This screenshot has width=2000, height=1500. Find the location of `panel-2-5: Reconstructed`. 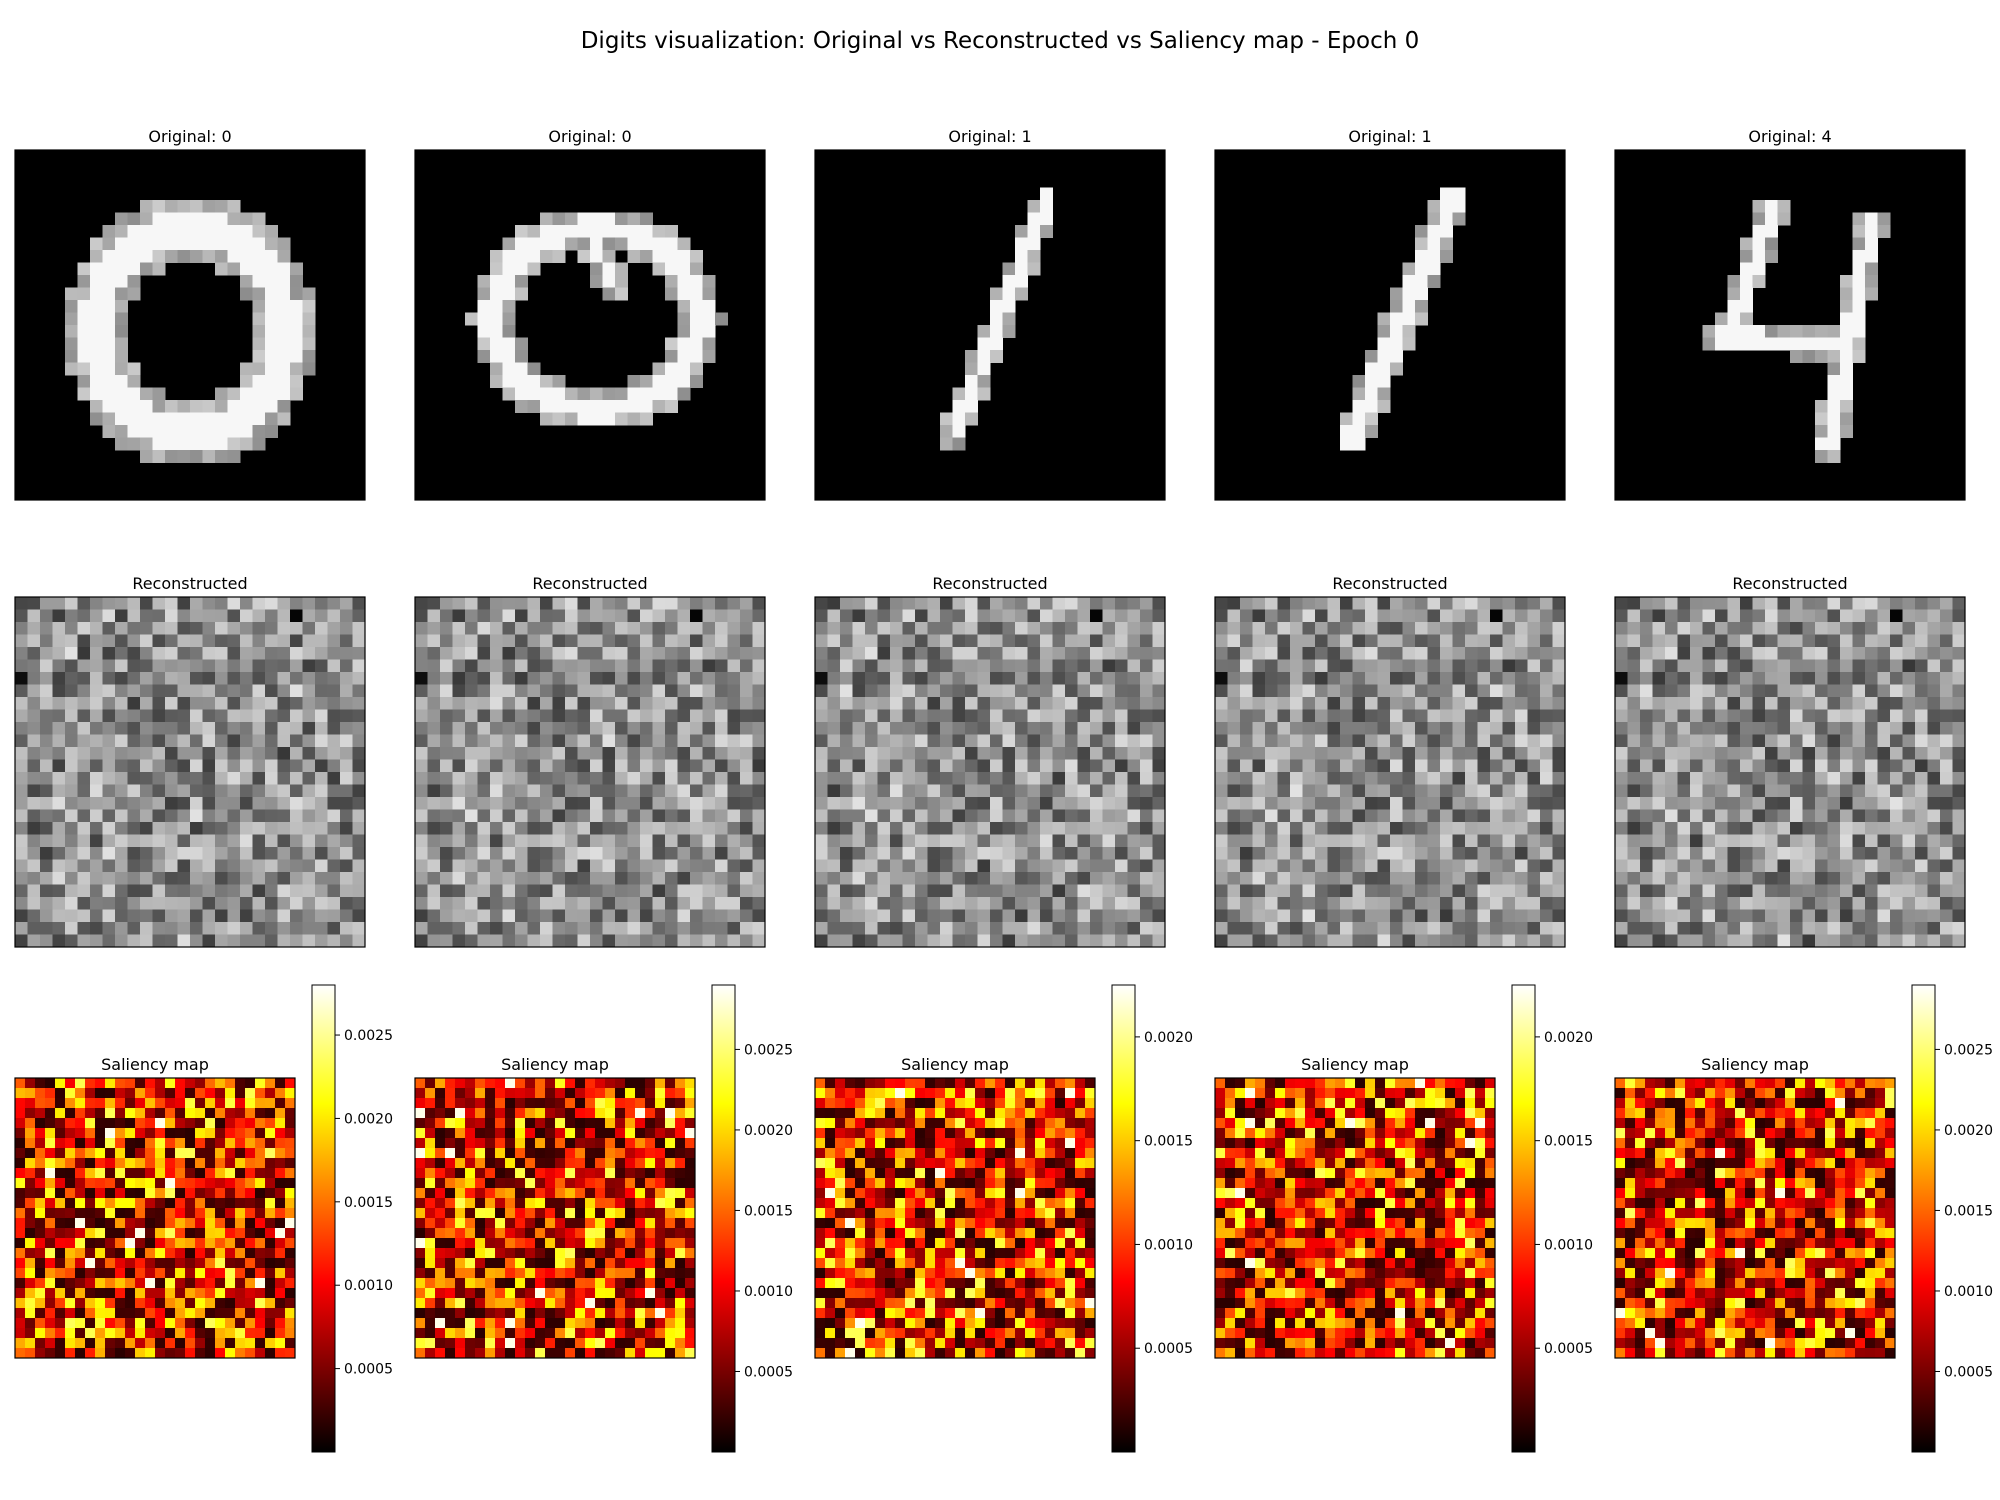

panel-2-5: Reconstructed is located at coordinates (1790, 761).